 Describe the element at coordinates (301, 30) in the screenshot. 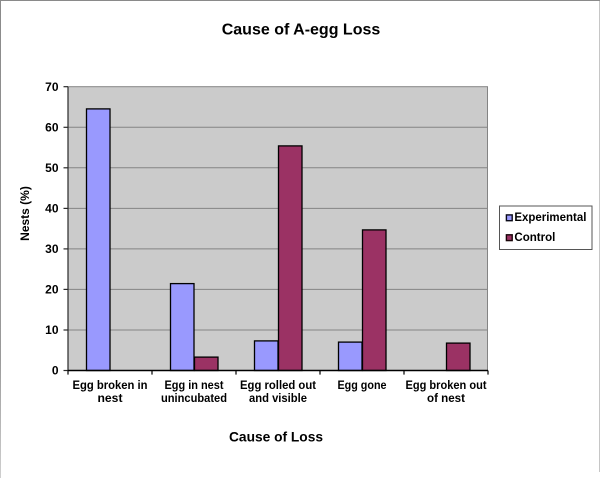

I see `svg-text: Cause of A-egg Loss` at that location.